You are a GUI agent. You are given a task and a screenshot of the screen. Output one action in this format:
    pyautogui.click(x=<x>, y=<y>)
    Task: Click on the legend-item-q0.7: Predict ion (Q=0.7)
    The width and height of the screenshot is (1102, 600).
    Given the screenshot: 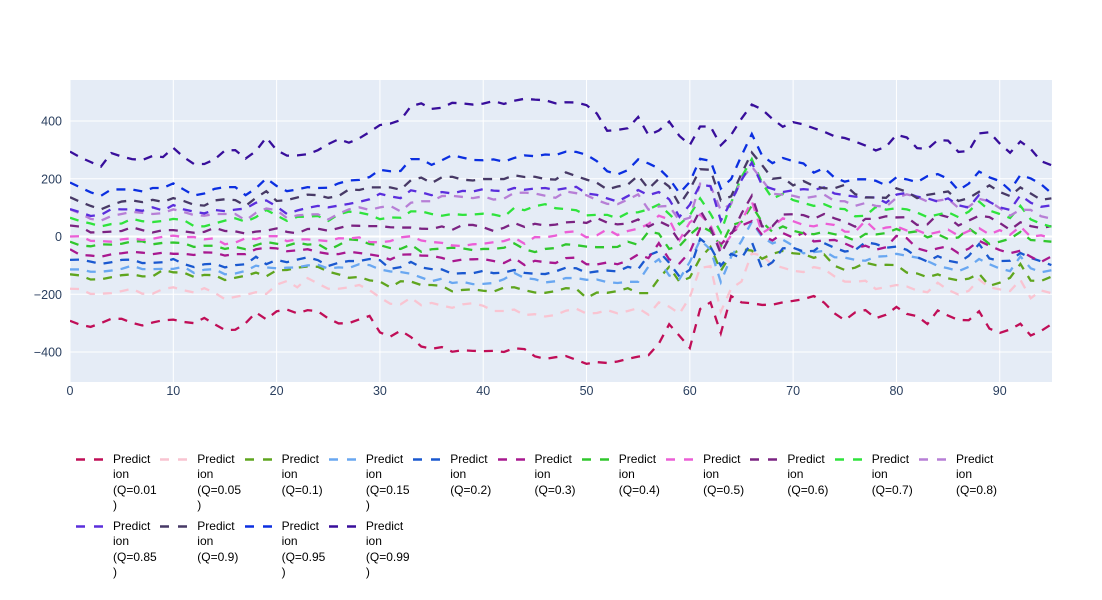 What is the action you would take?
    pyautogui.click(x=873, y=475)
    